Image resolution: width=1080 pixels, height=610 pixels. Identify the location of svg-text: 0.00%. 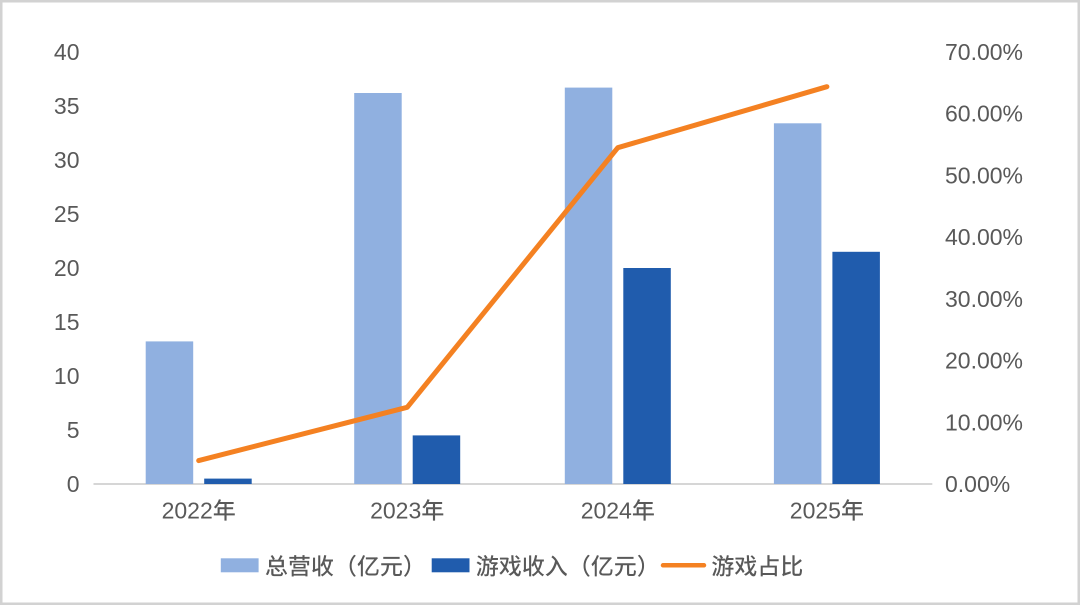
(977, 484).